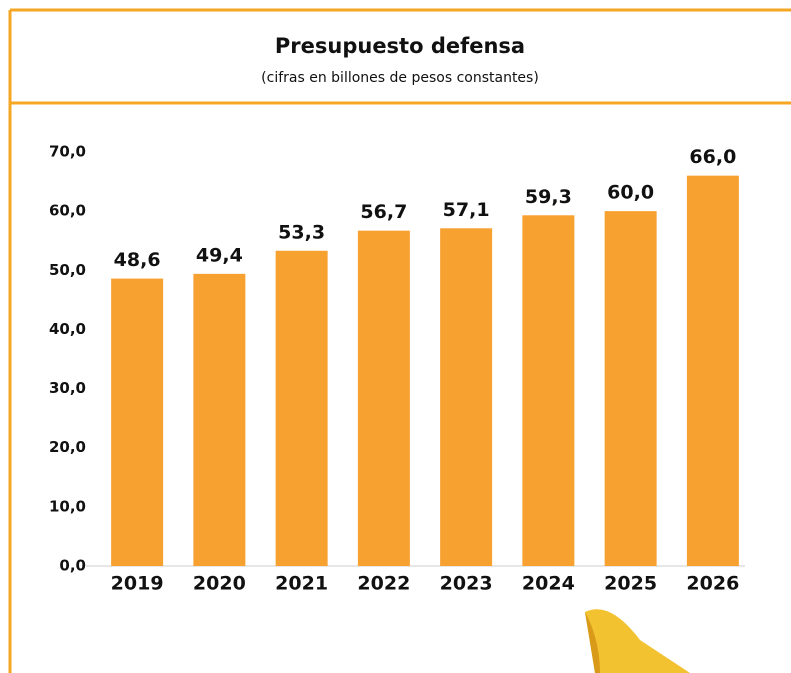 The width and height of the screenshot is (791, 673). Describe the element at coordinates (466, 584) in the screenshot. I see `x-tick-label: 2023` at that location.